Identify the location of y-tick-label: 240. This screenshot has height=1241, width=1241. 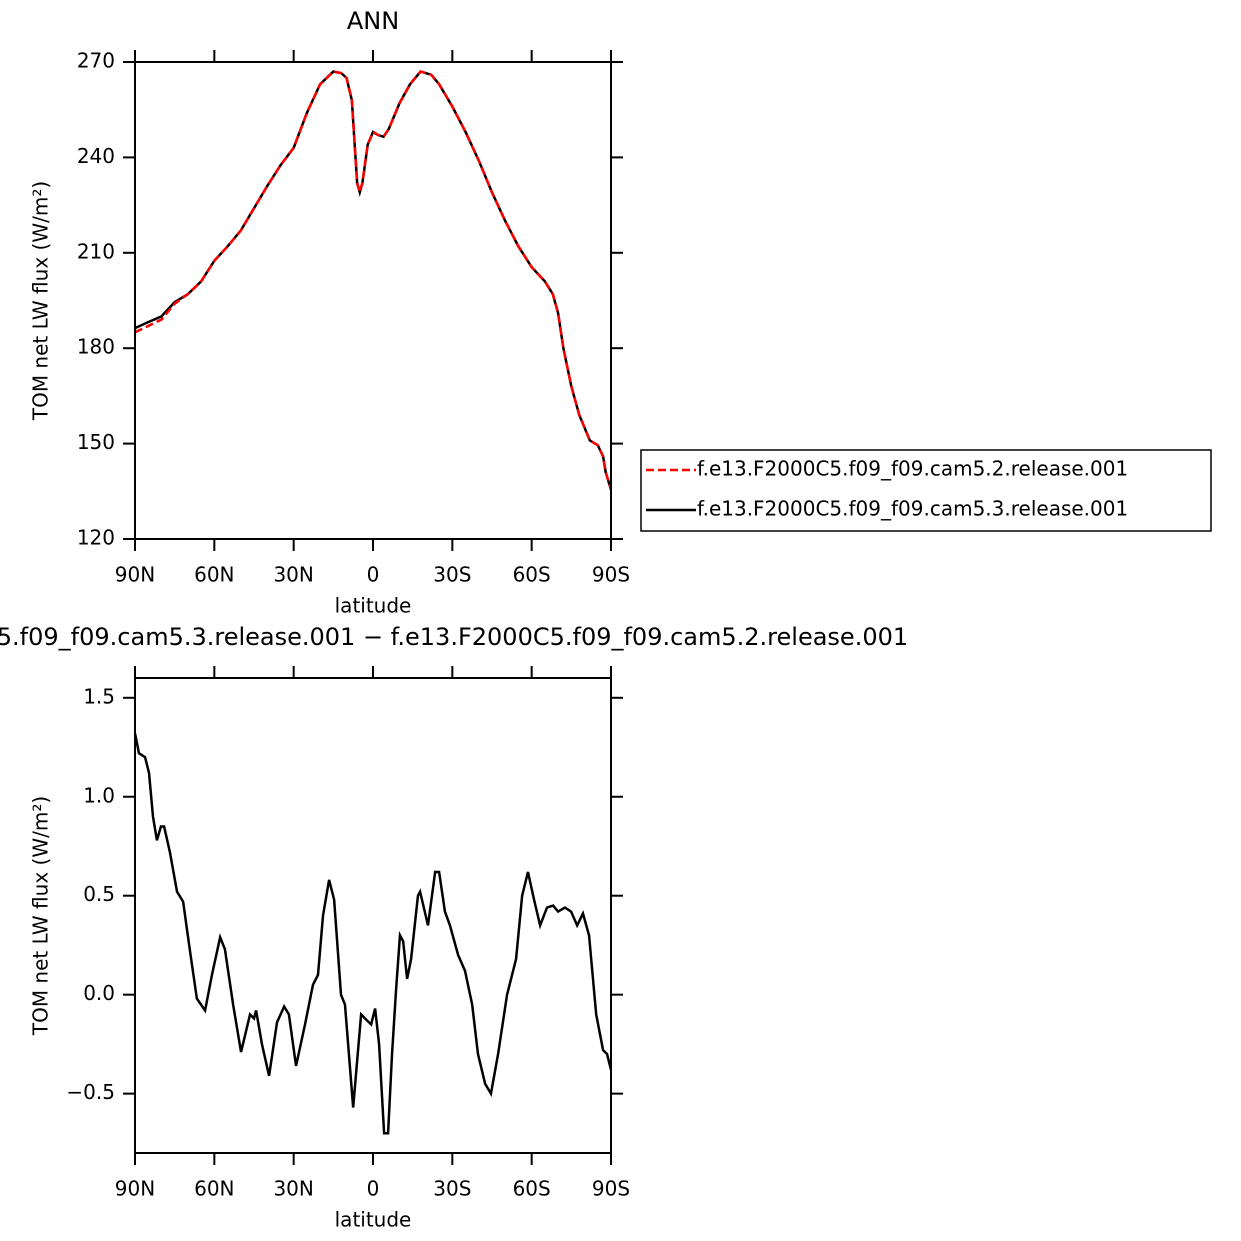
(96, 156).